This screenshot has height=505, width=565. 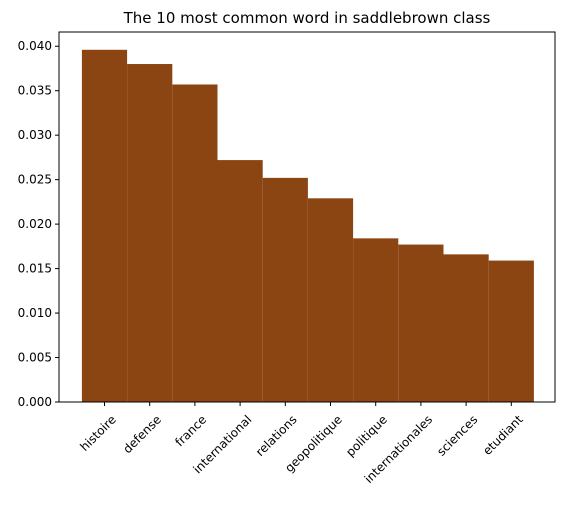 What do you see at coordinates (35, 313) in the screenshot?
I see `y-tick-label: 0.010` at bounding box center [35, 313].